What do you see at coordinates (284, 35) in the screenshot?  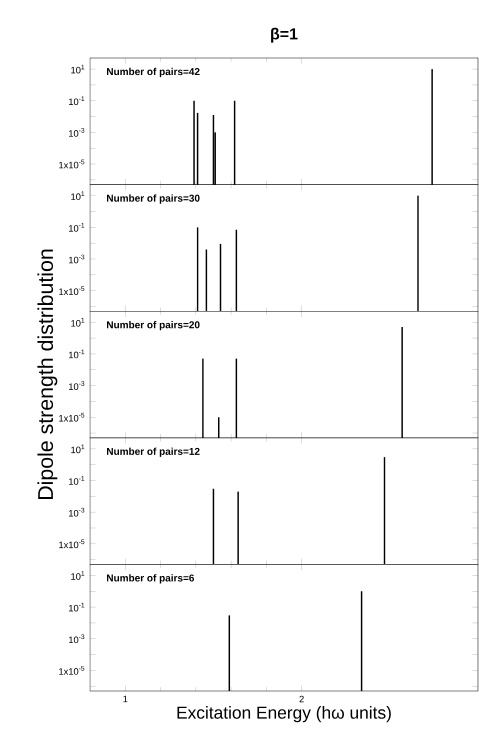 I see `chart-title: β=1` at bounding box center [284, 35].